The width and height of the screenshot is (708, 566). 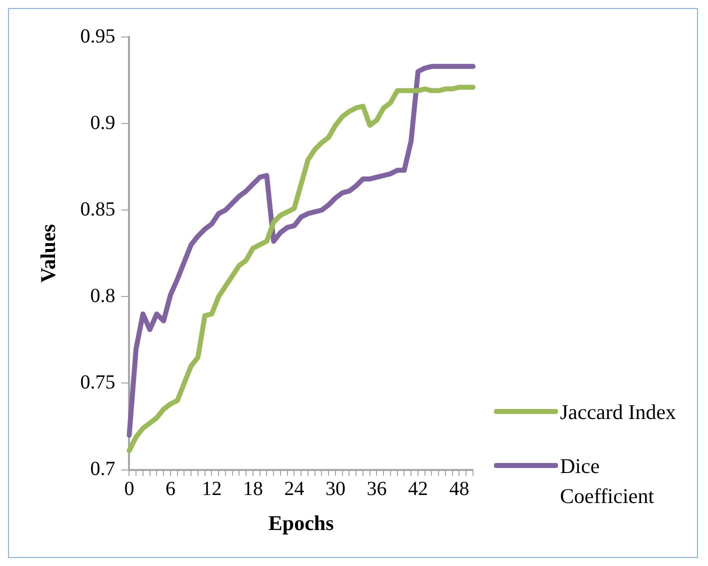 I want to click on x-tick-label: 30, so click(x=335, y=489).